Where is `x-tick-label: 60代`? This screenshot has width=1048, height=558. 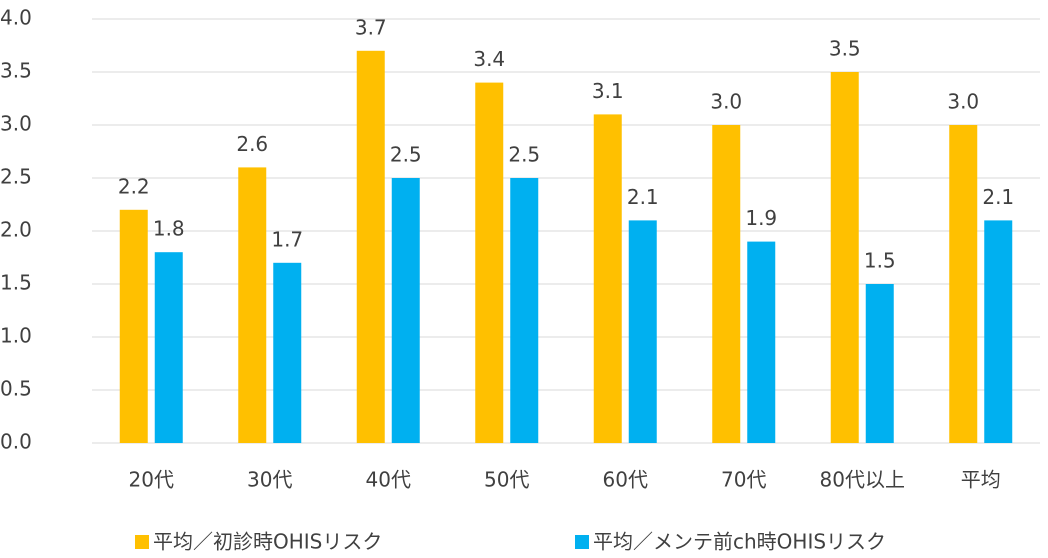
x-tick-label: 60代 is located at coordinates (625, 480).